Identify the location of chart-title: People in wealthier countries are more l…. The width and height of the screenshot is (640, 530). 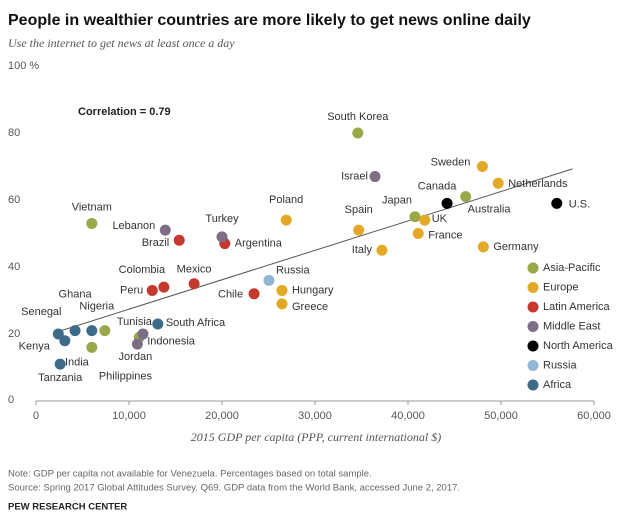
(269, 20).